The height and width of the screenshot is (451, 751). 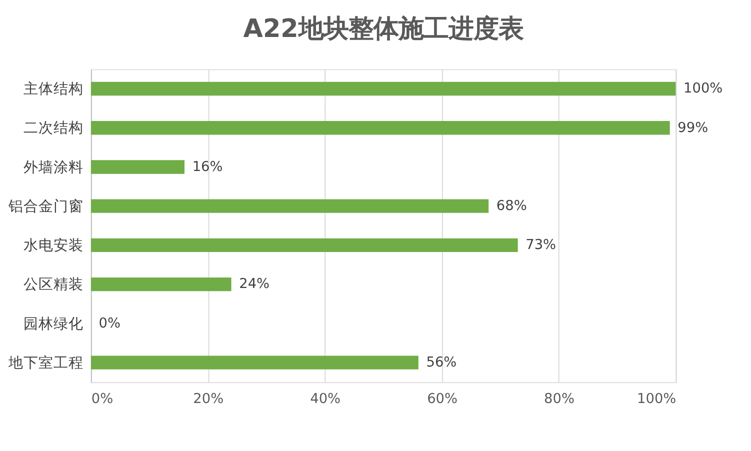 What do you see at coordinates (54, 245) in the screenshot?
I see `y-tick-label: 水电安装` at bounding box center [54, 245].